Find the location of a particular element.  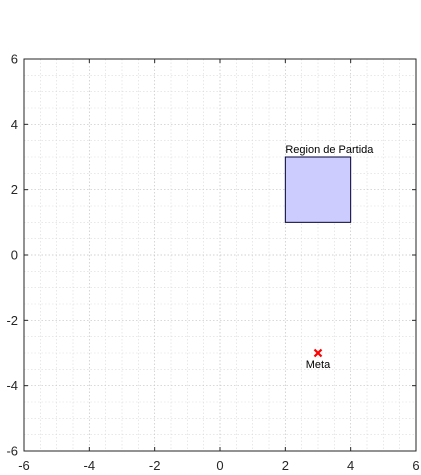

x-tick-label: -4 is located at coordinates (90, 465).